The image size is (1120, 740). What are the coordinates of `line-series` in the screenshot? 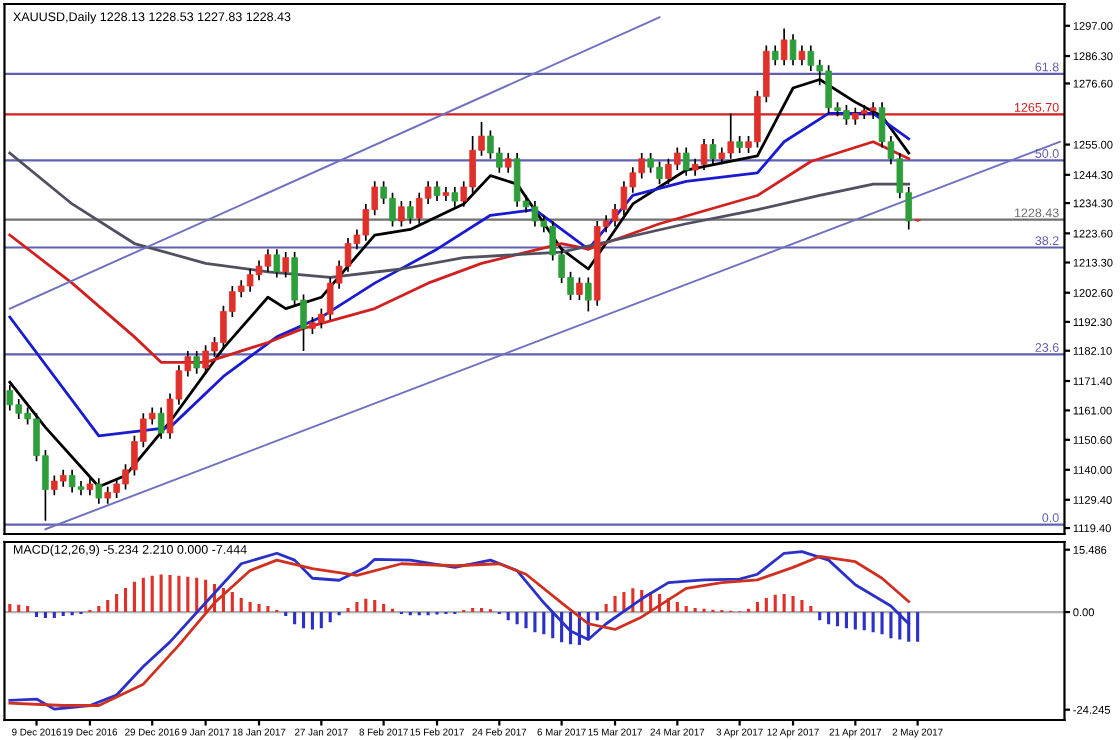 It's located at (459, 215).